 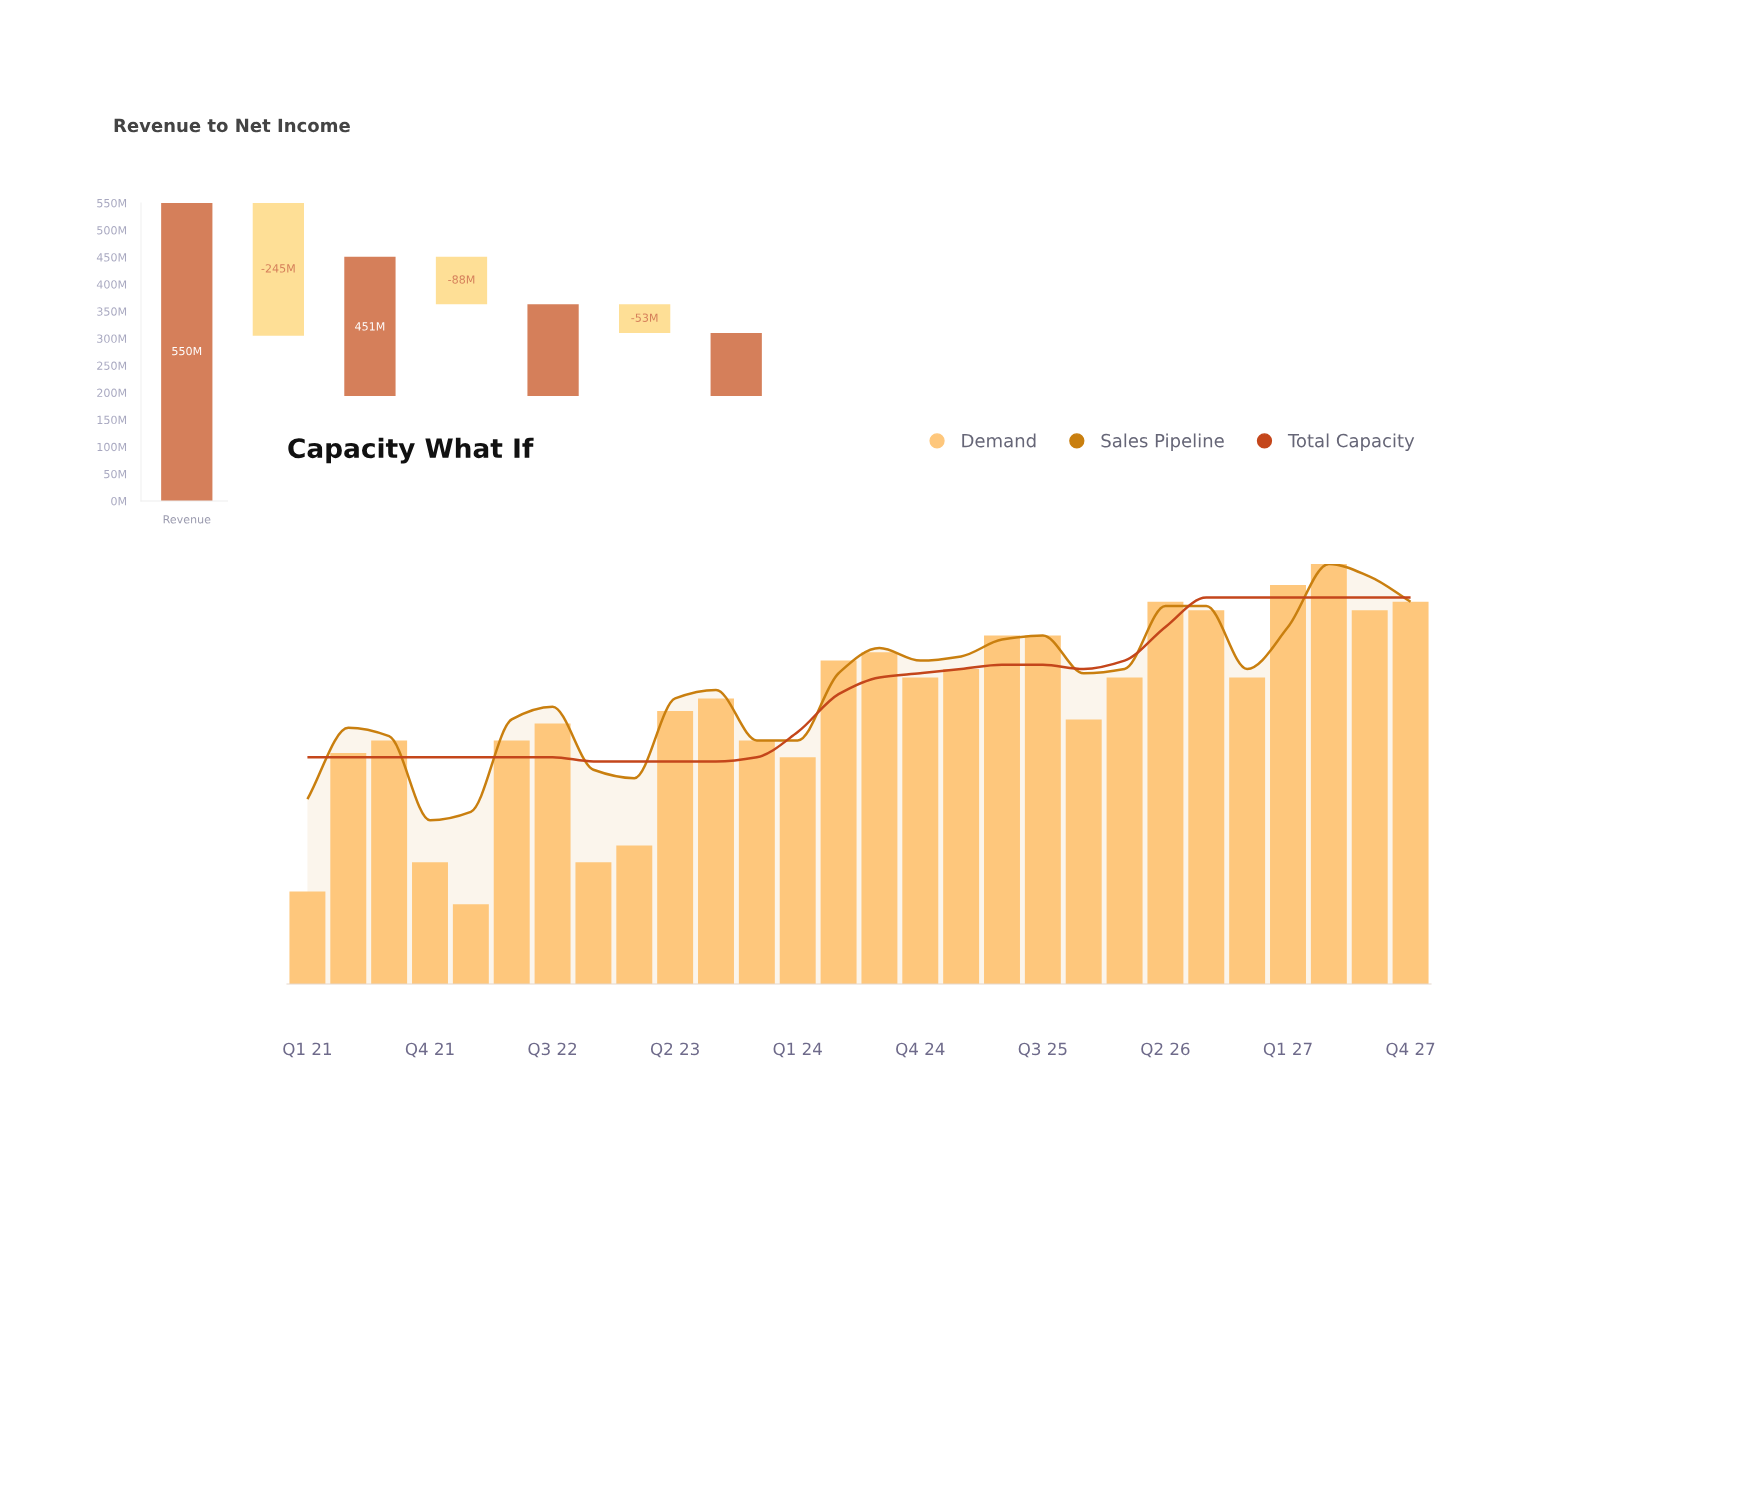 I want to click on data-label: -245M, so click(x=278, y=268).